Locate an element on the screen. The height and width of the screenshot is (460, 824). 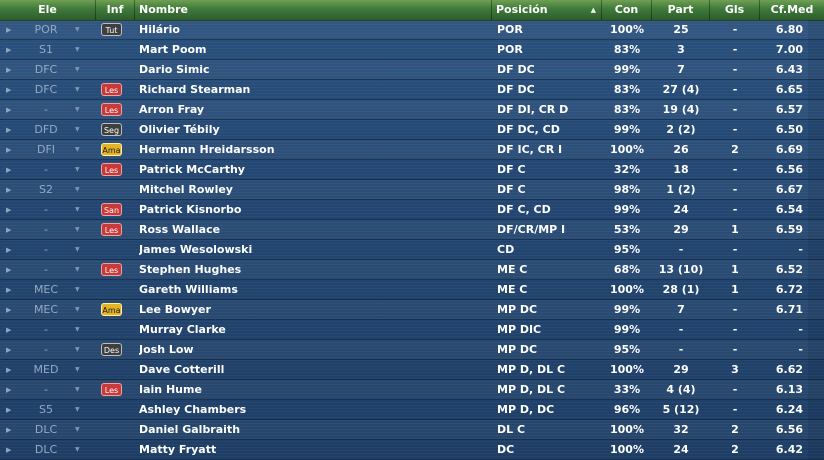
player-name: Patrick Kisnorbo is located at coordinates (190, 209).